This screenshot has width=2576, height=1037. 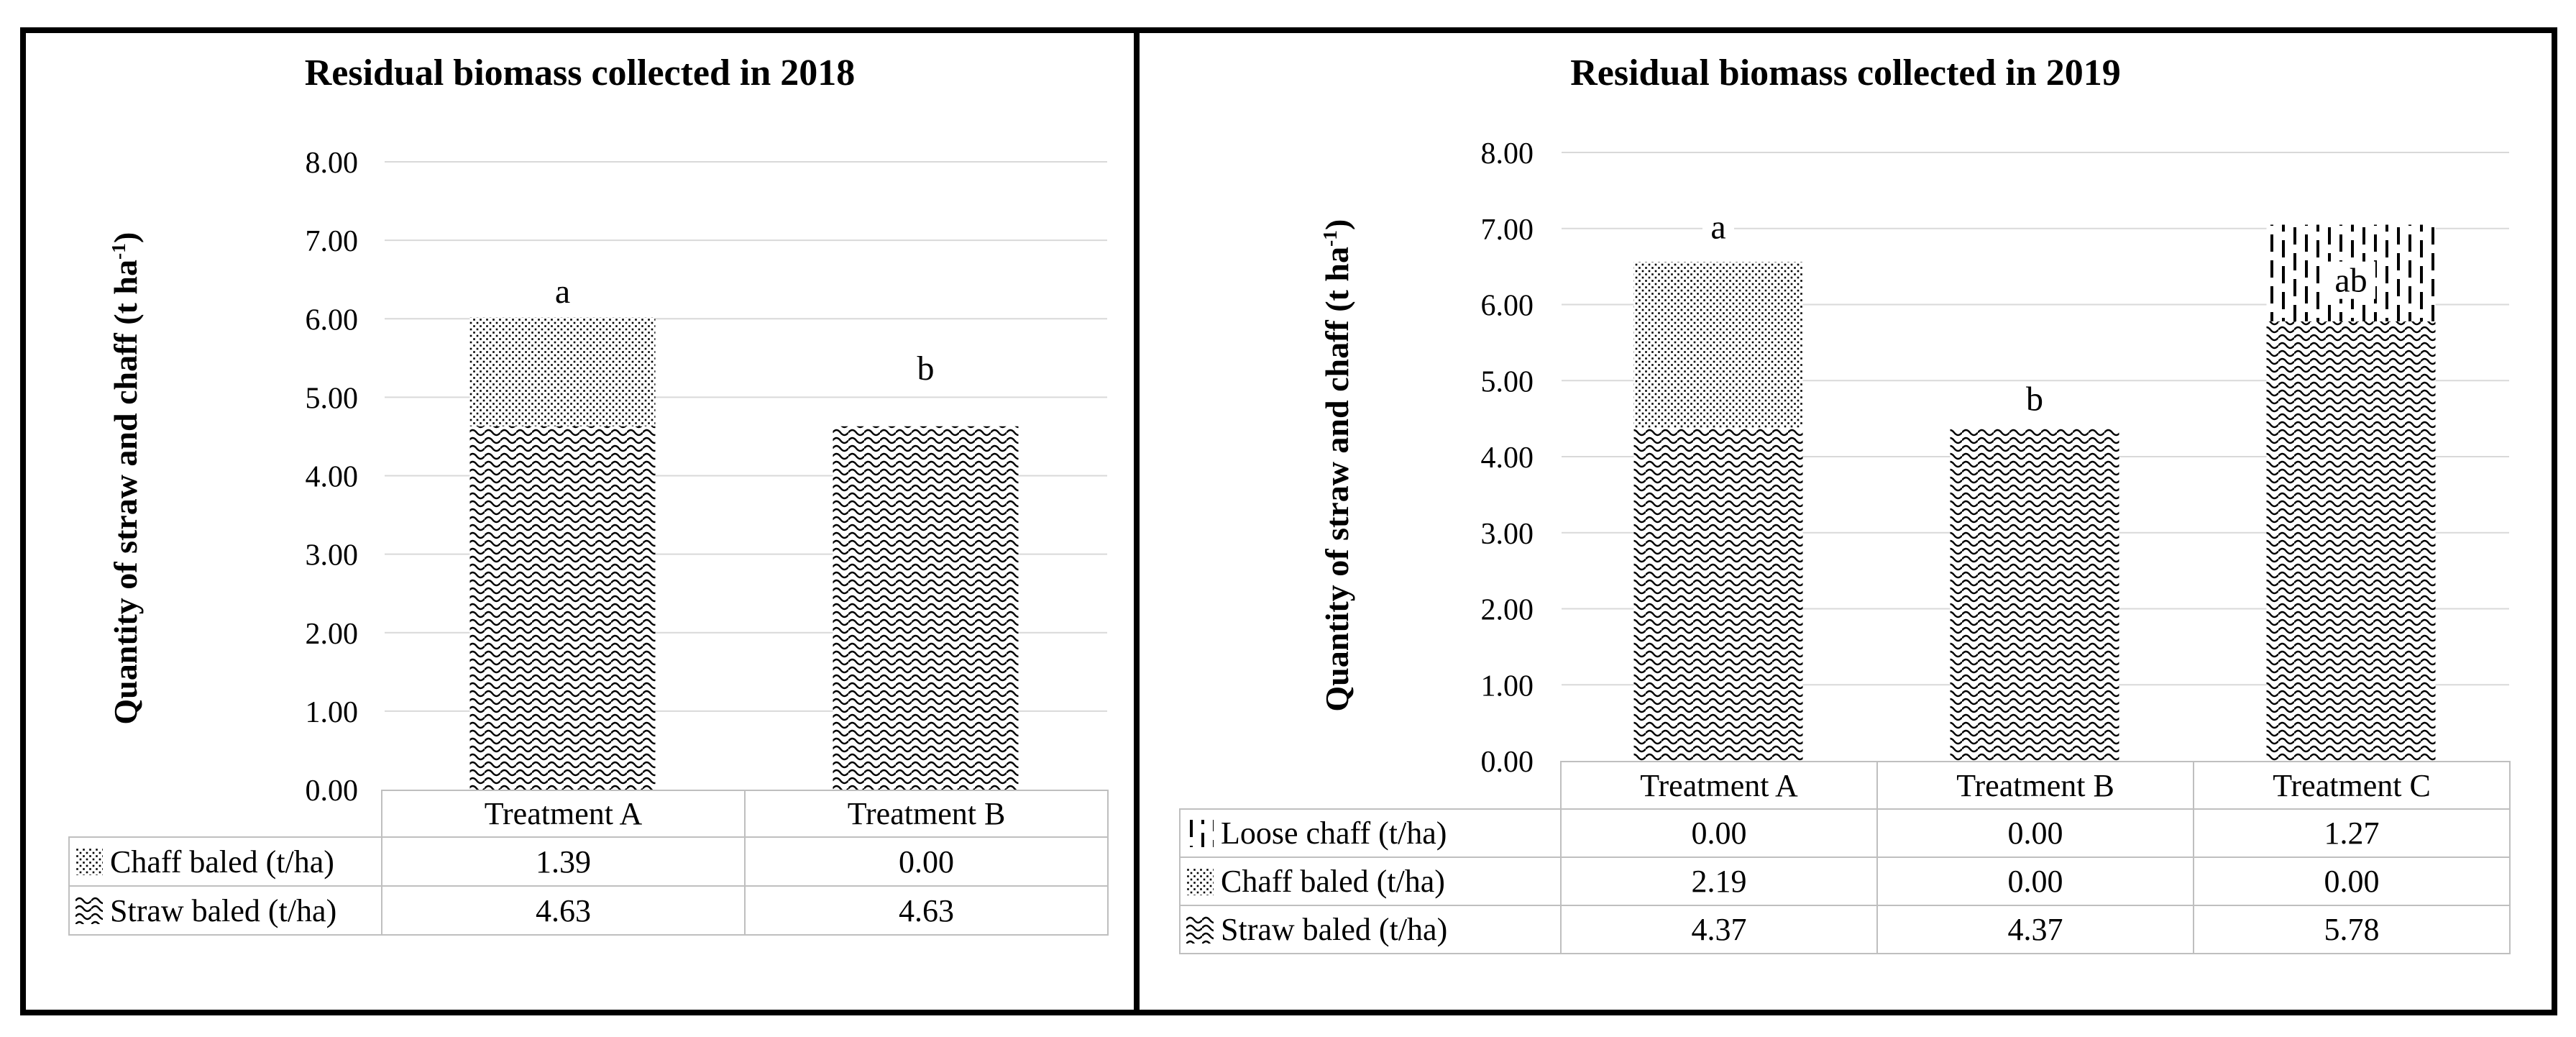 I want to click on table-row: Chaff baled (t/ha) 1.39 0.00, so click(x=588, y=861).